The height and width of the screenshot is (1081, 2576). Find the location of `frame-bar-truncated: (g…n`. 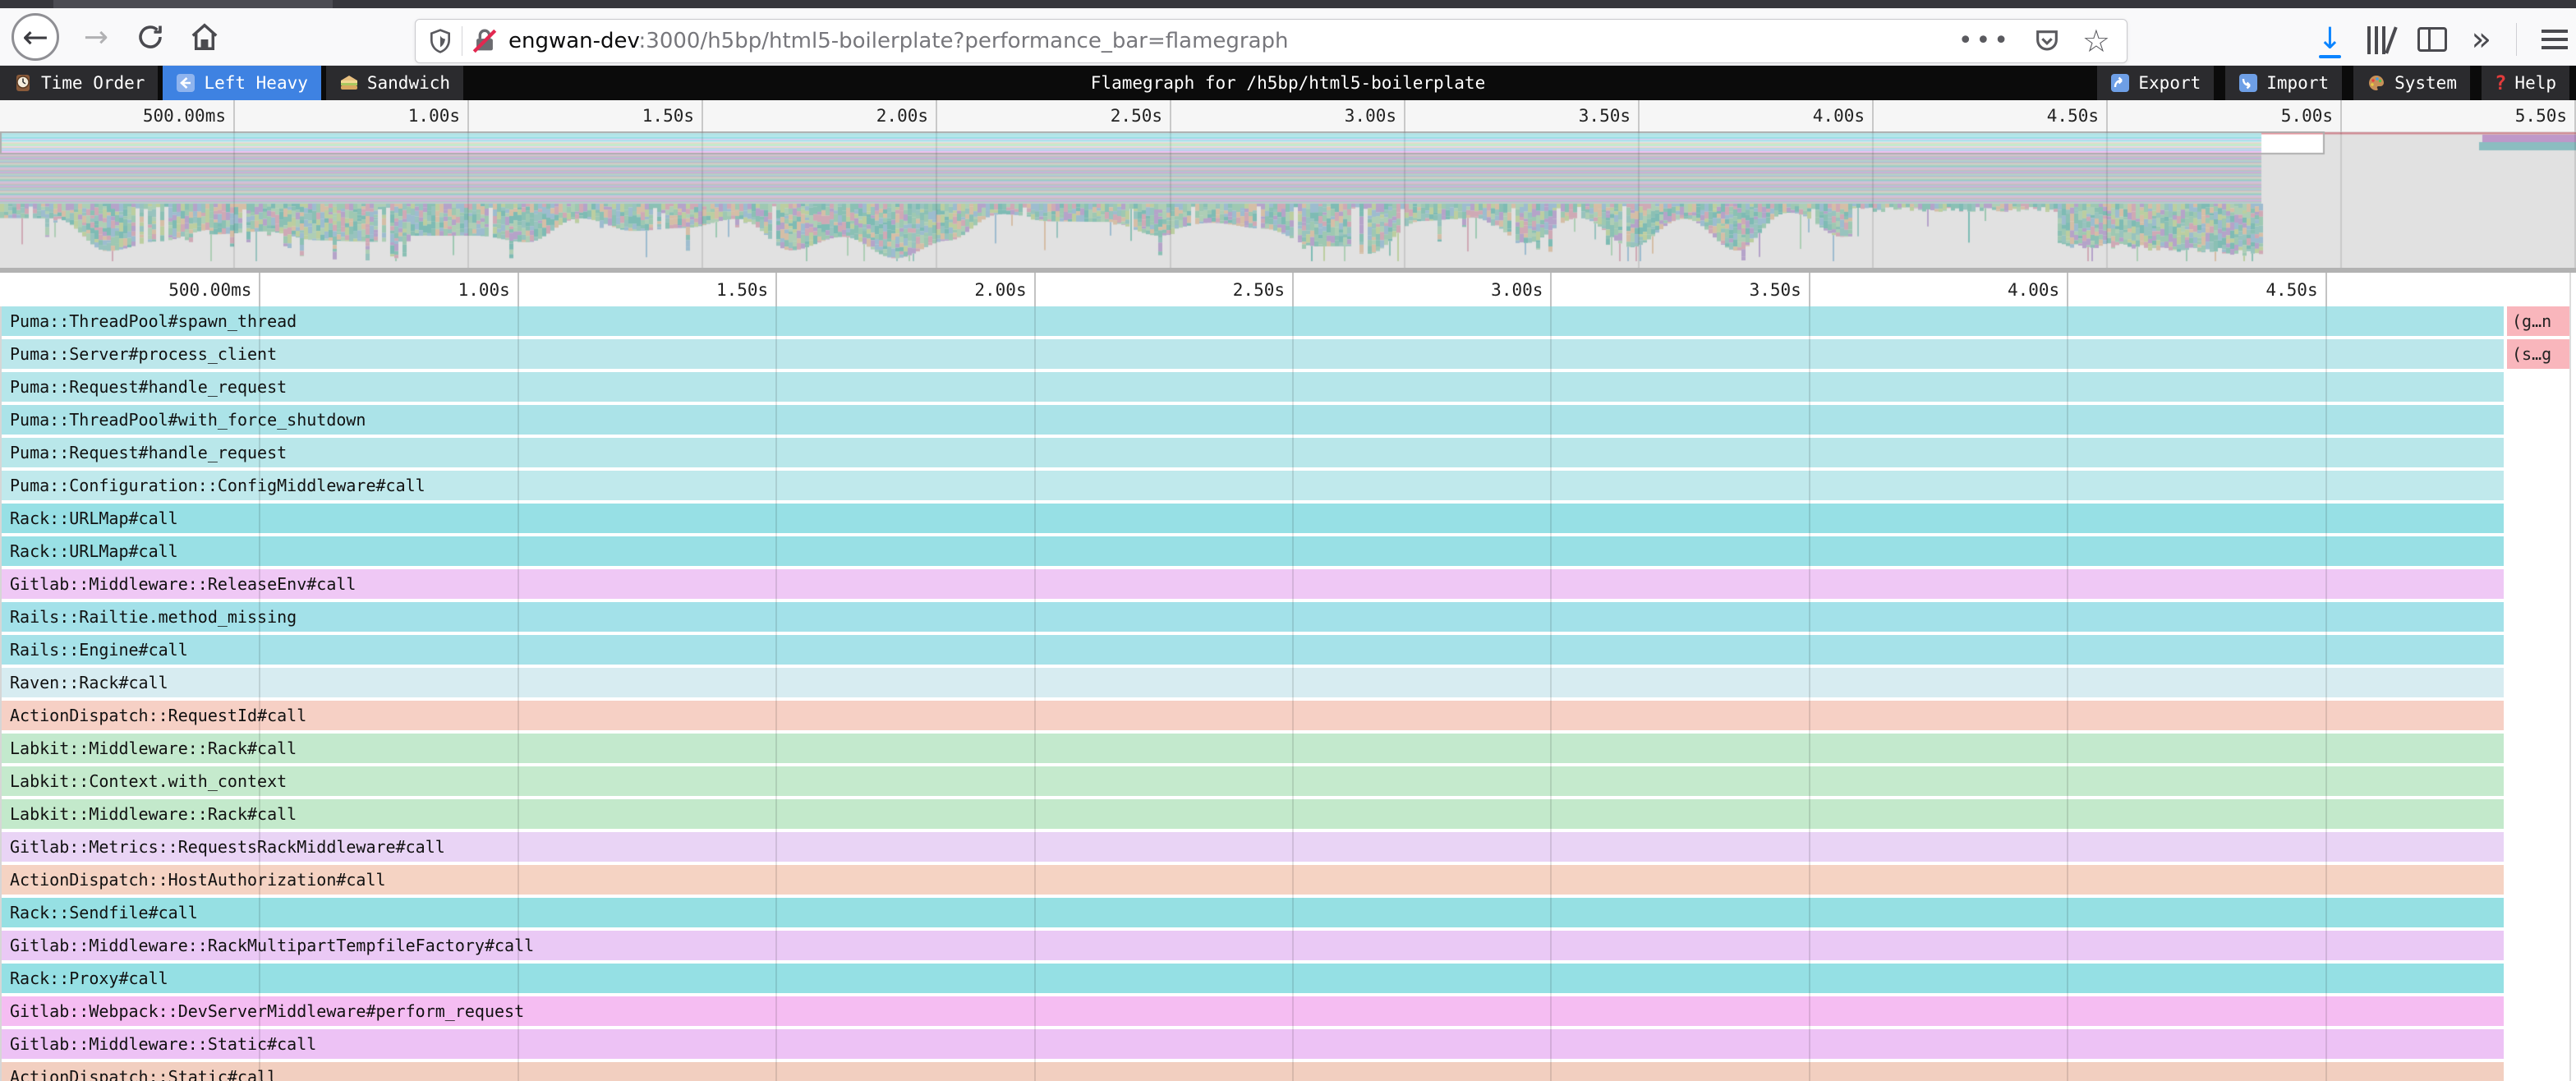

frame-bar-truncated: (g…n is located at coordinates (2538, 321).